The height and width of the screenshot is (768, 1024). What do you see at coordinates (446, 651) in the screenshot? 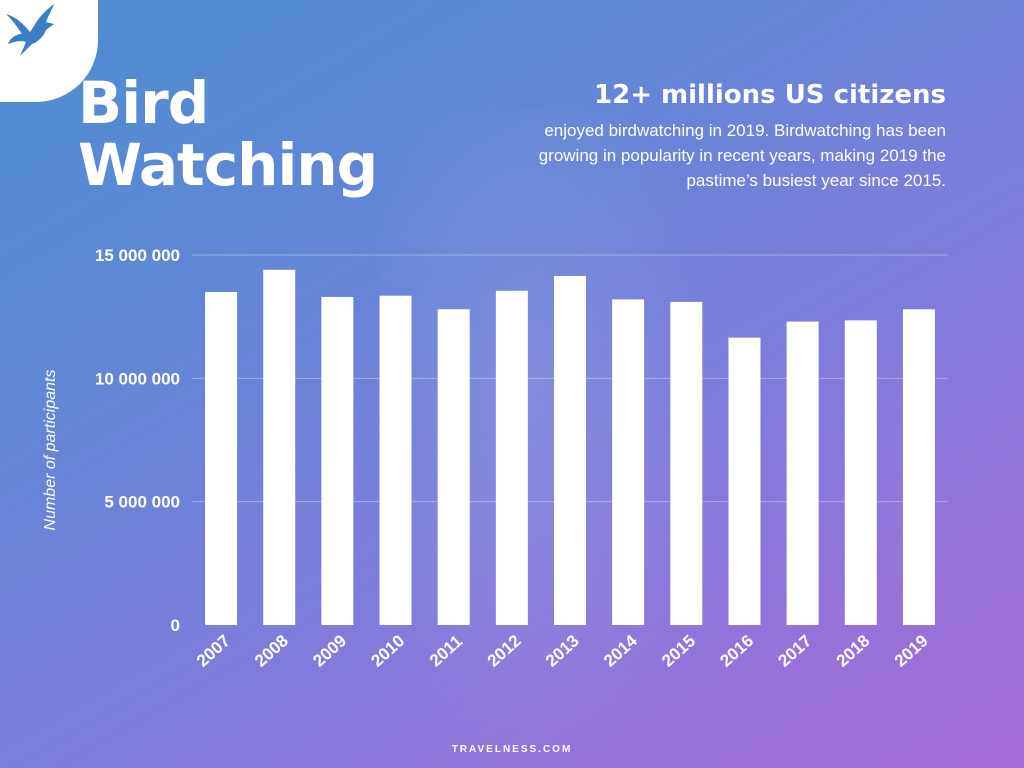
I see `x-tick-label: 2011` at bounding box center [446, 651].